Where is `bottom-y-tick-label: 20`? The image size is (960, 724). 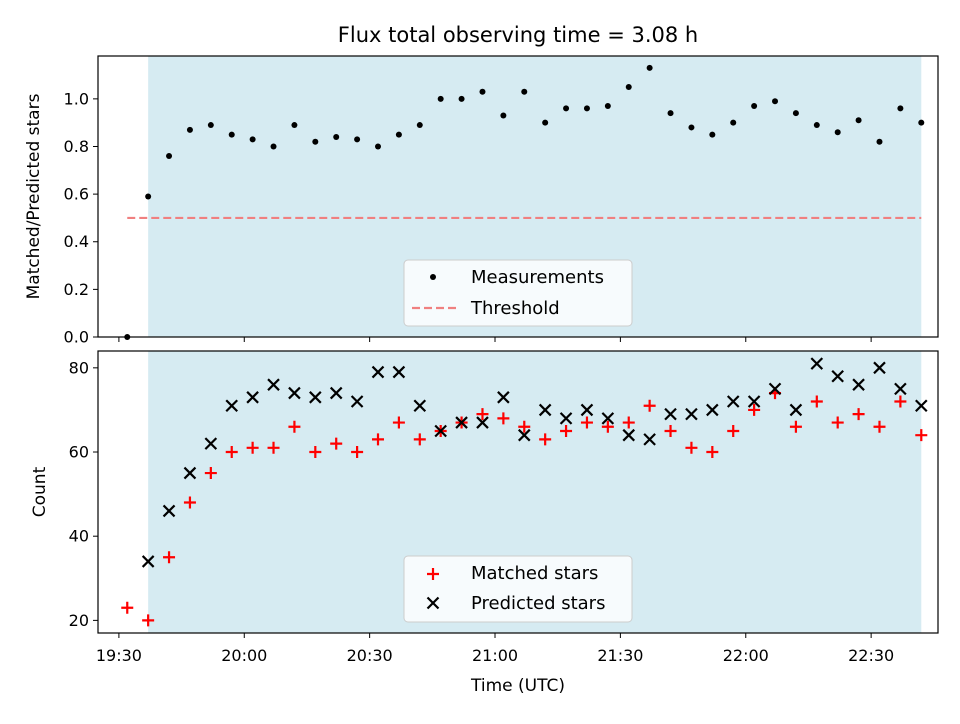
bottom-y-tick-label: 20 is located at coordinates (79, 620).